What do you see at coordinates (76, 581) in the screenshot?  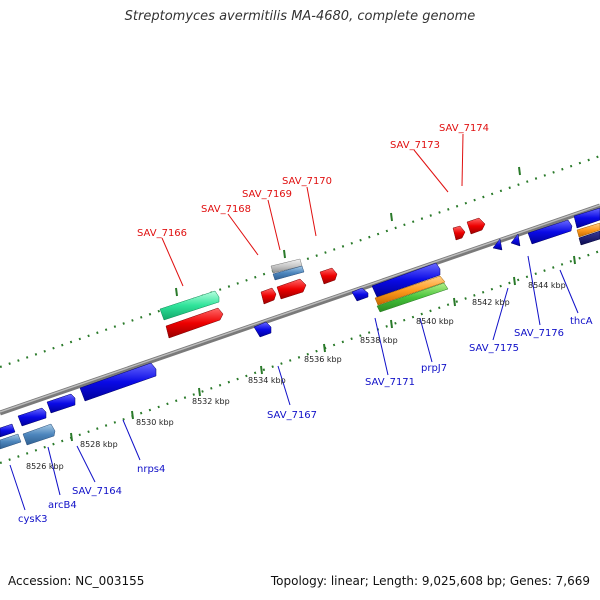 I see `accession-label: Accession: NC_003155` at bounding box center [76, 581].